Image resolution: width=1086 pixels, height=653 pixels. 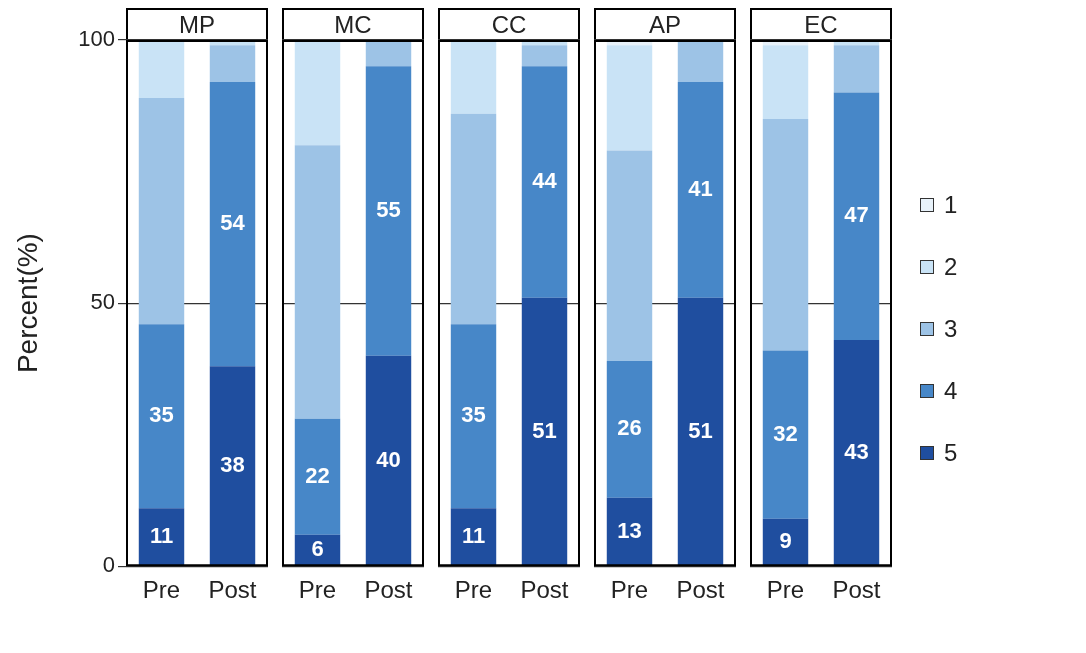 I want to click on legend-label: 1, so click(x=951, y=204).